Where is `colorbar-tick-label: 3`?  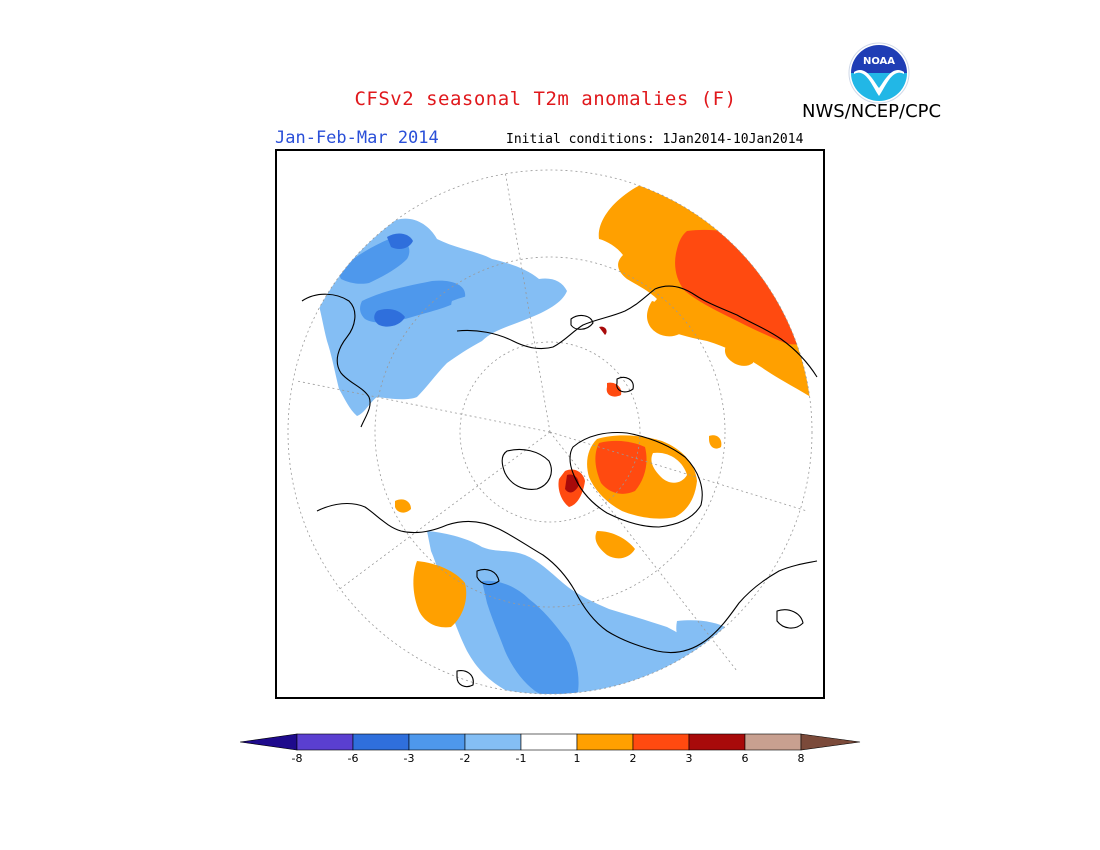
colorbar-tick-label: 3 is located at coordinates (689, 758).